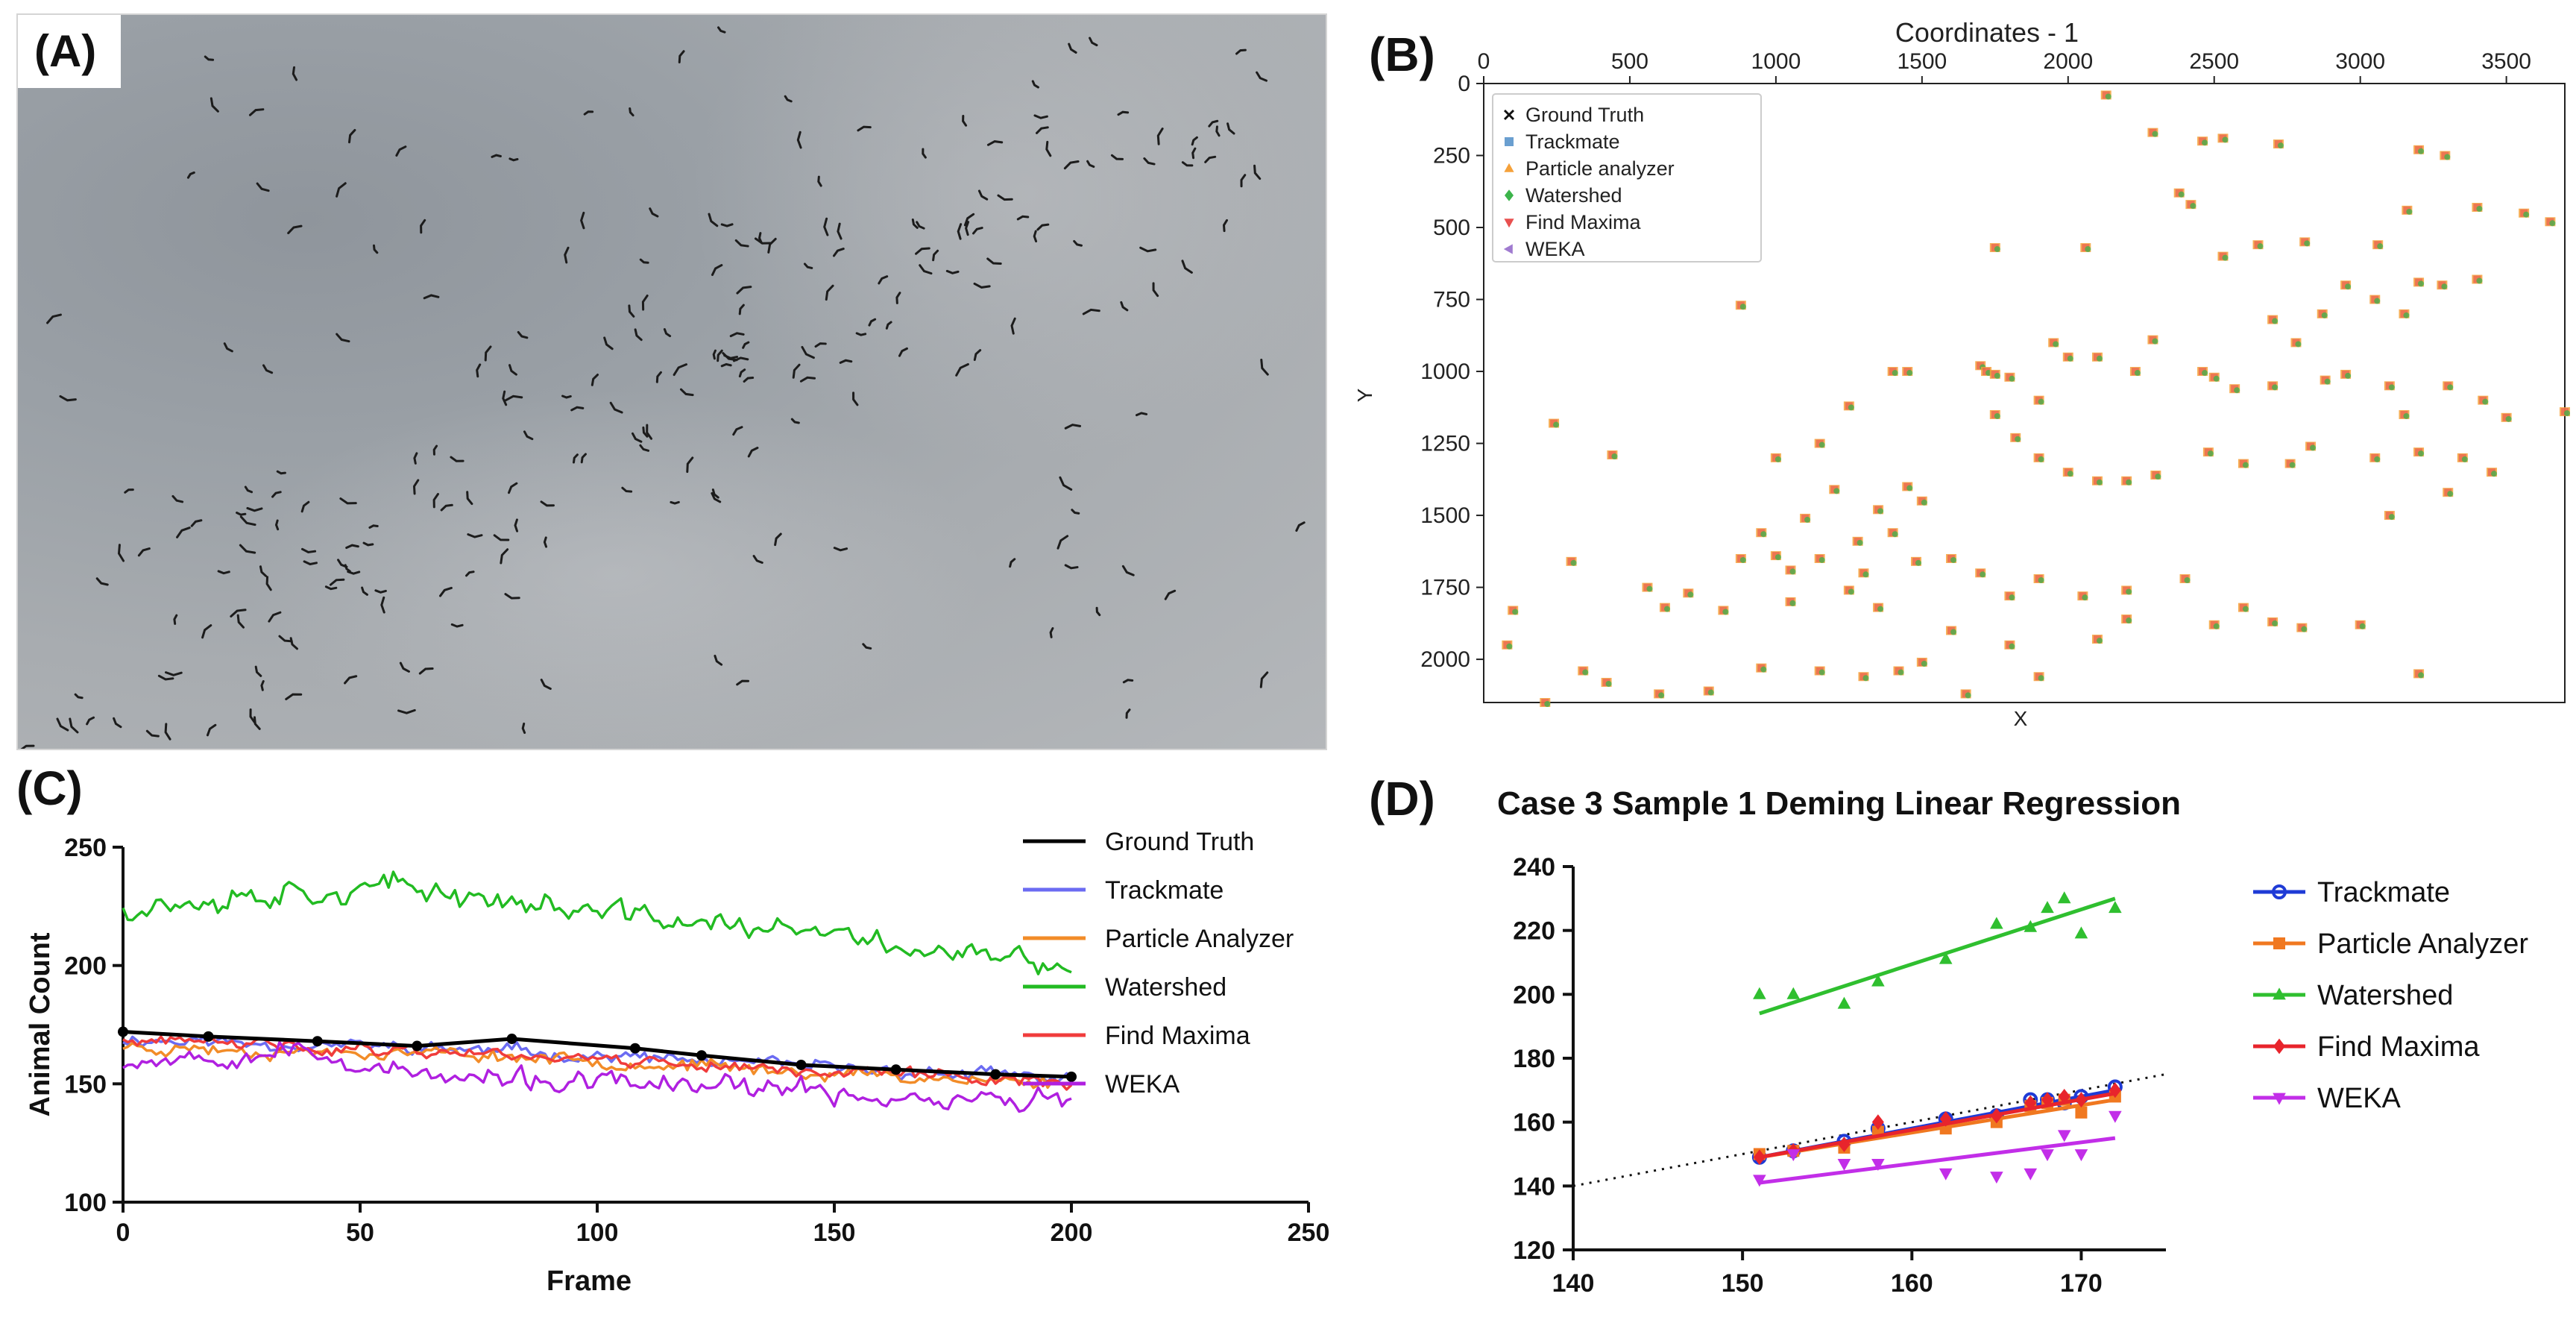 This screenshot has width=2576, height=1317. What do you see at coordinates (2279, 993) in the screenshot?
I see `legend-marker` at bounding box center [2279, 993].